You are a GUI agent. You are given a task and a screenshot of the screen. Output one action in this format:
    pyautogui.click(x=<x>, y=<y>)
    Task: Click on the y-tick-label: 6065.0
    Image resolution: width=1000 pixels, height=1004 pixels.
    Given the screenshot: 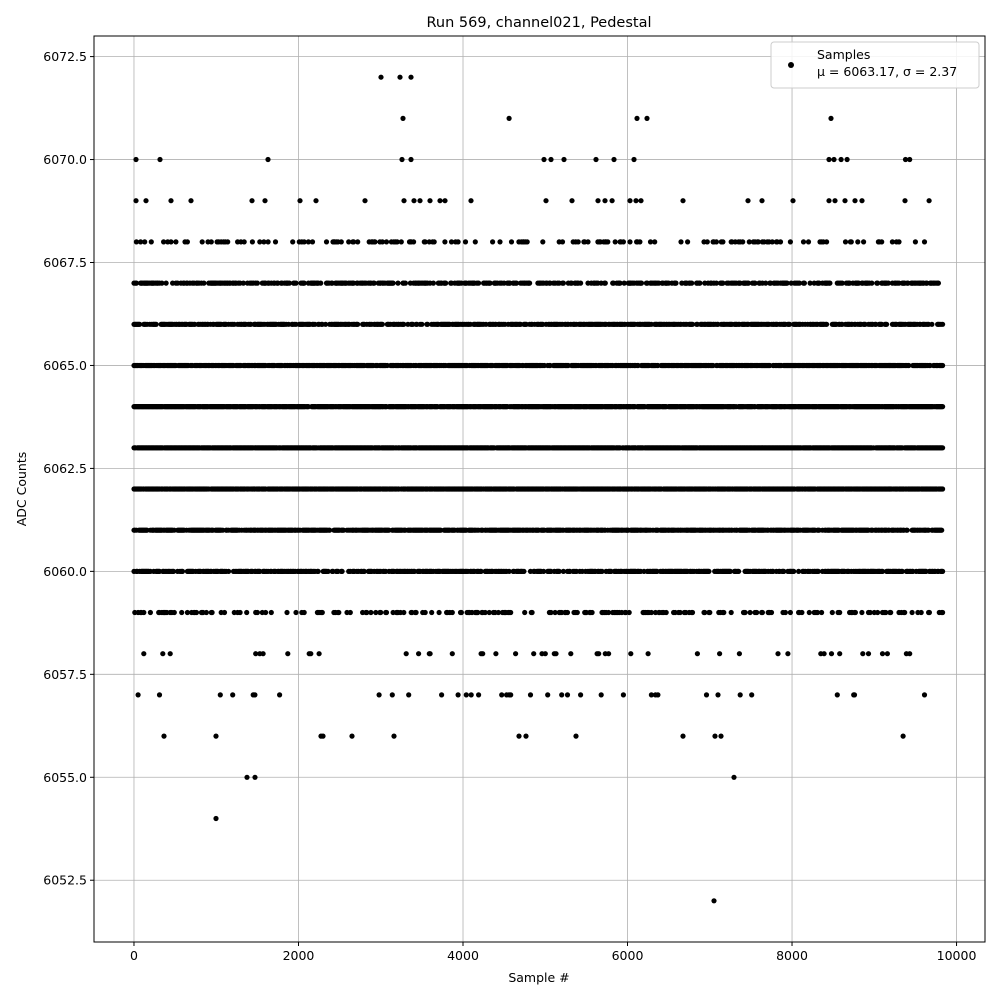 What is the action you would take?
    pyautogui.click(x=65, y=365)
    